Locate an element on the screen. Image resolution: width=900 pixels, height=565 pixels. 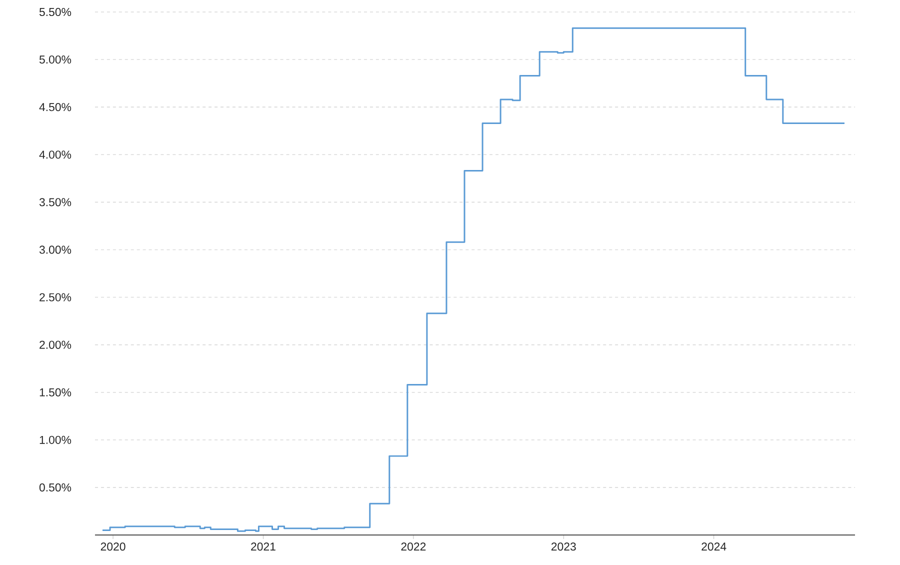
y-tick-label: 5.50% is located at coordinates (55, 12).